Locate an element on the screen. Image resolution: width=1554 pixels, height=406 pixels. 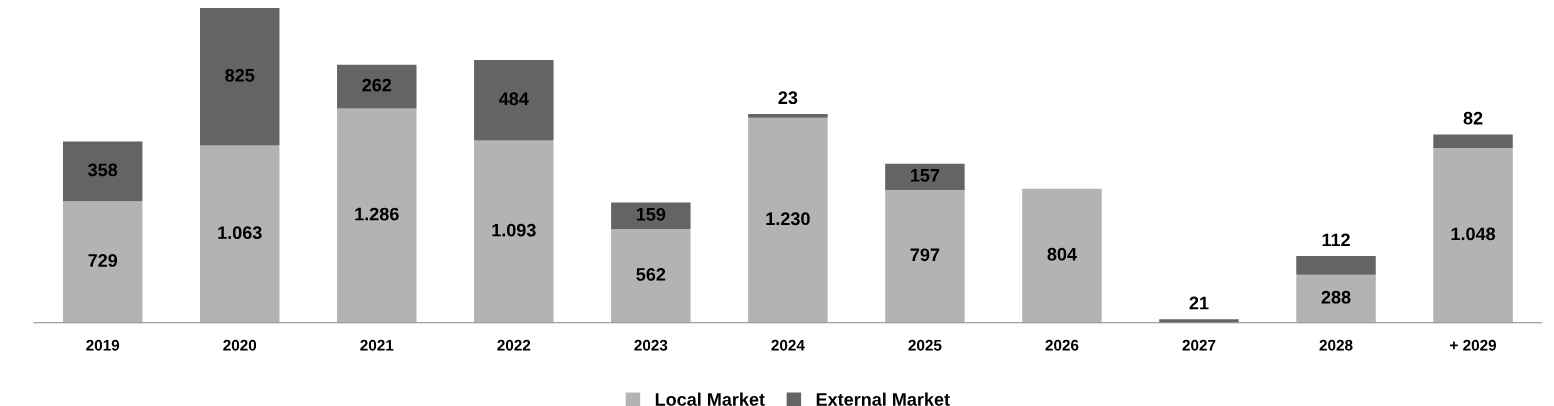
data-label: 262 is located at coordinates (377, 85).